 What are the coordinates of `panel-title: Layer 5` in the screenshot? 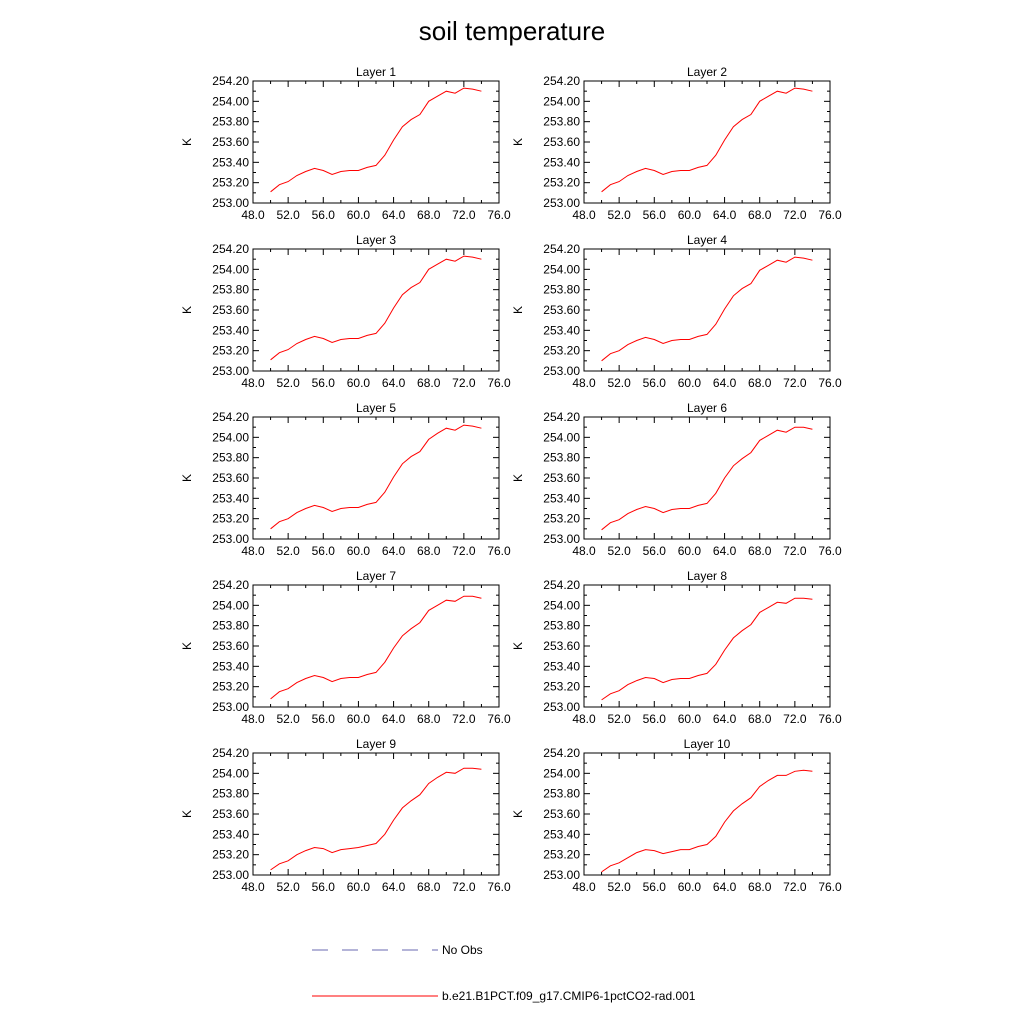 It's located at (376, 408).